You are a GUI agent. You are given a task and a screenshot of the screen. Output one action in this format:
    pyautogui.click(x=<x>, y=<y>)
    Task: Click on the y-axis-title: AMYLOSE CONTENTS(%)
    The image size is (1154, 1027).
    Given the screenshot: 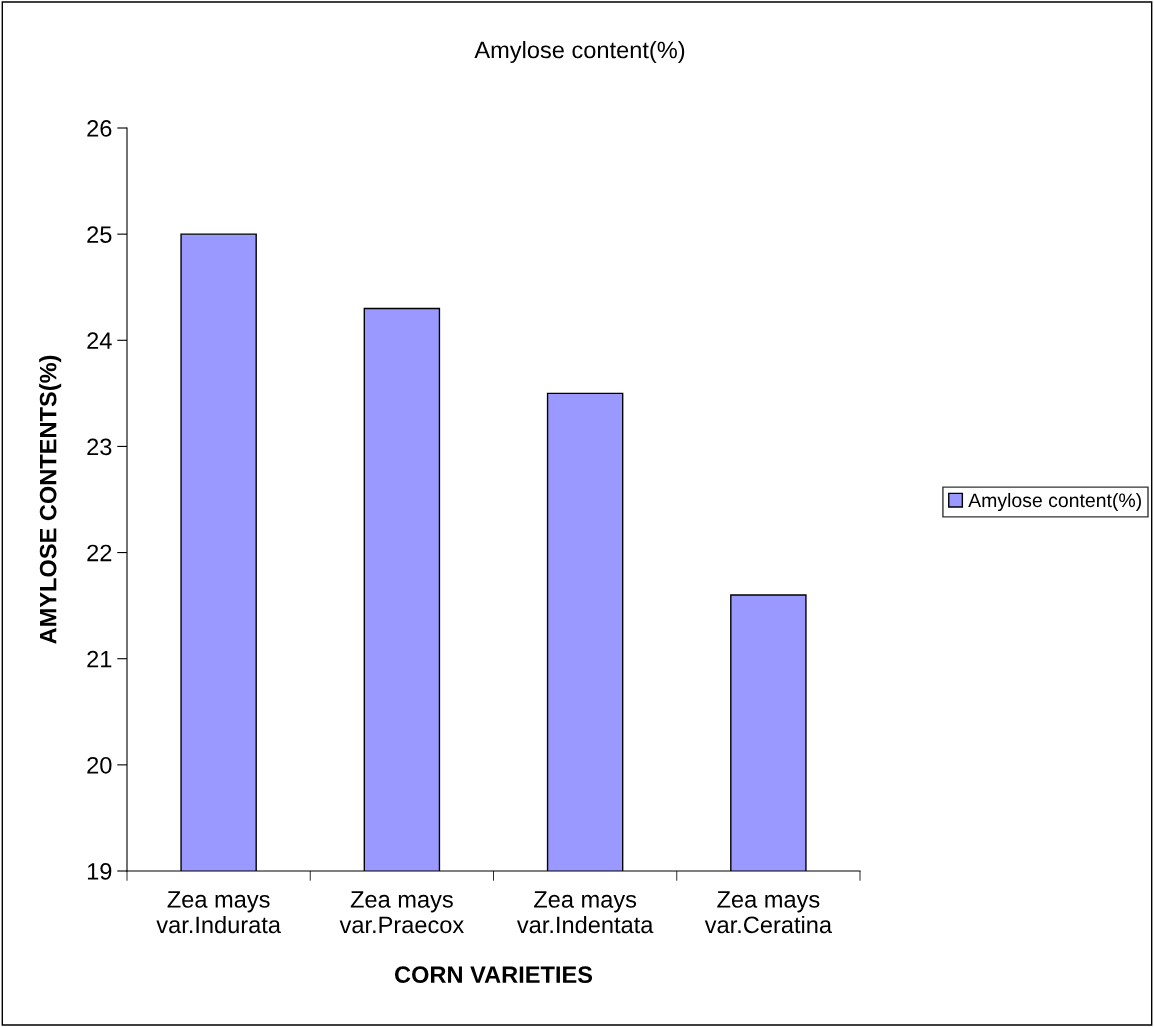 What is the action you would take?
    pyautogui.click(x=50, y=499)
    